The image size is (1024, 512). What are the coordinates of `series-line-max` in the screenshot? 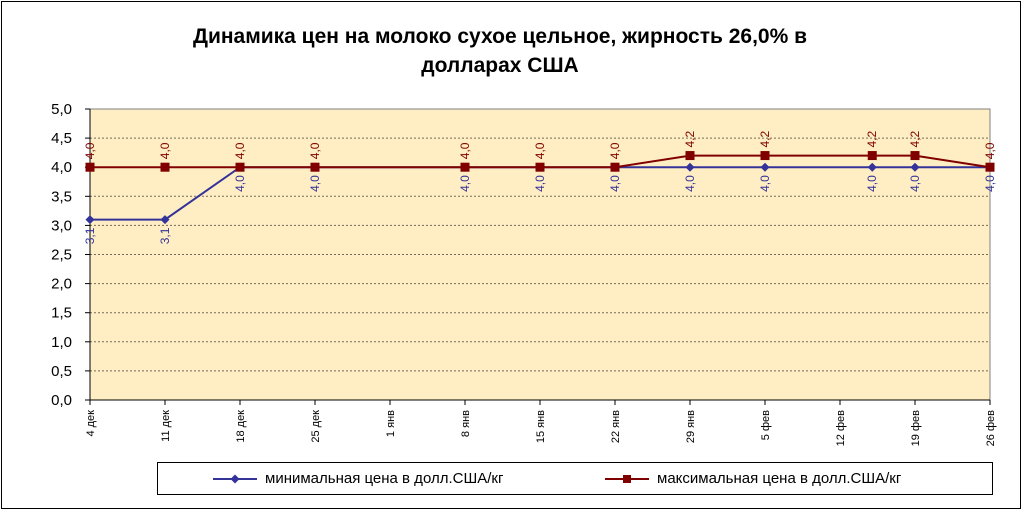 It's located at (540, 161).